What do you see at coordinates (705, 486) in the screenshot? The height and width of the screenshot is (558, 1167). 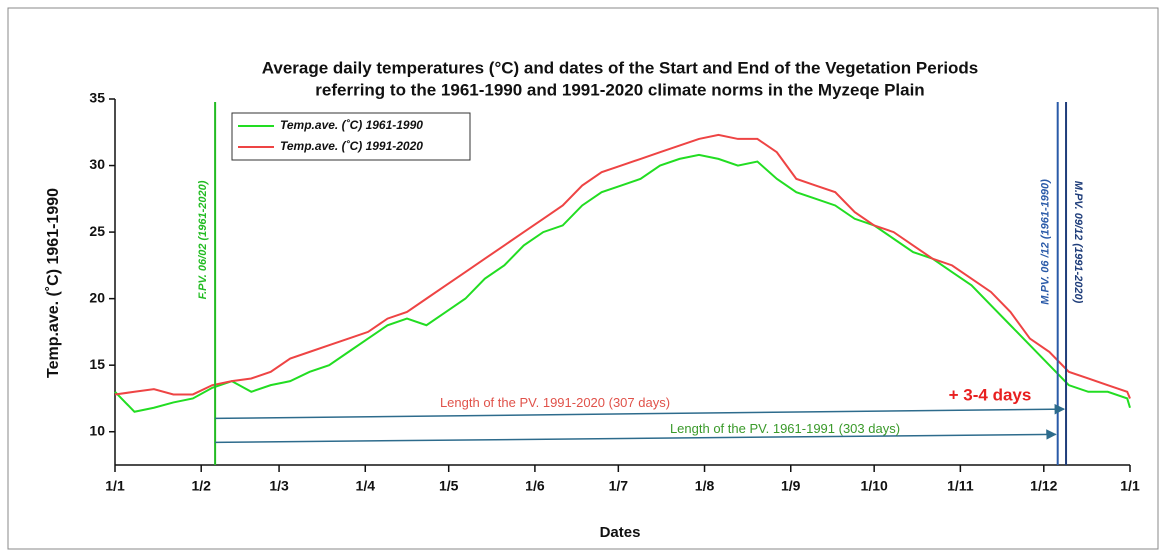 I see `x-tick-label: 1/8` at bounding box center [705, 486].